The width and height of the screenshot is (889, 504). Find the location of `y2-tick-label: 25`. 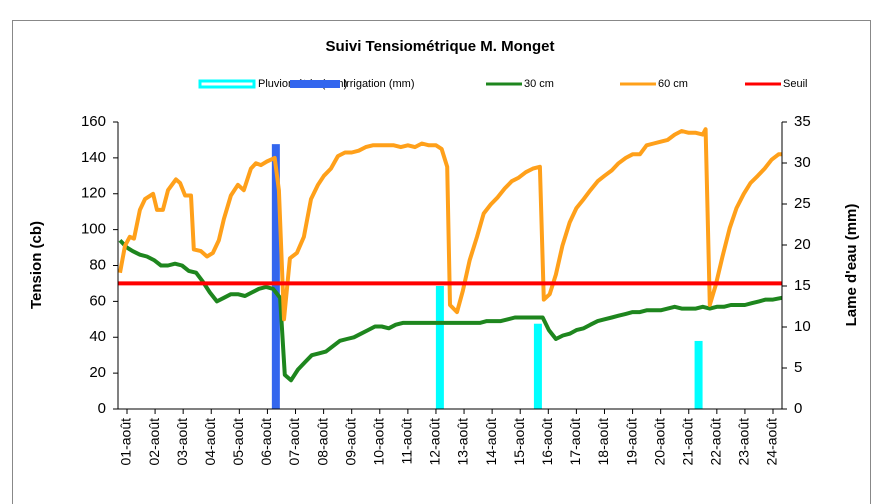

y2-tick-label: 25 is located at coordinates (802, 203).